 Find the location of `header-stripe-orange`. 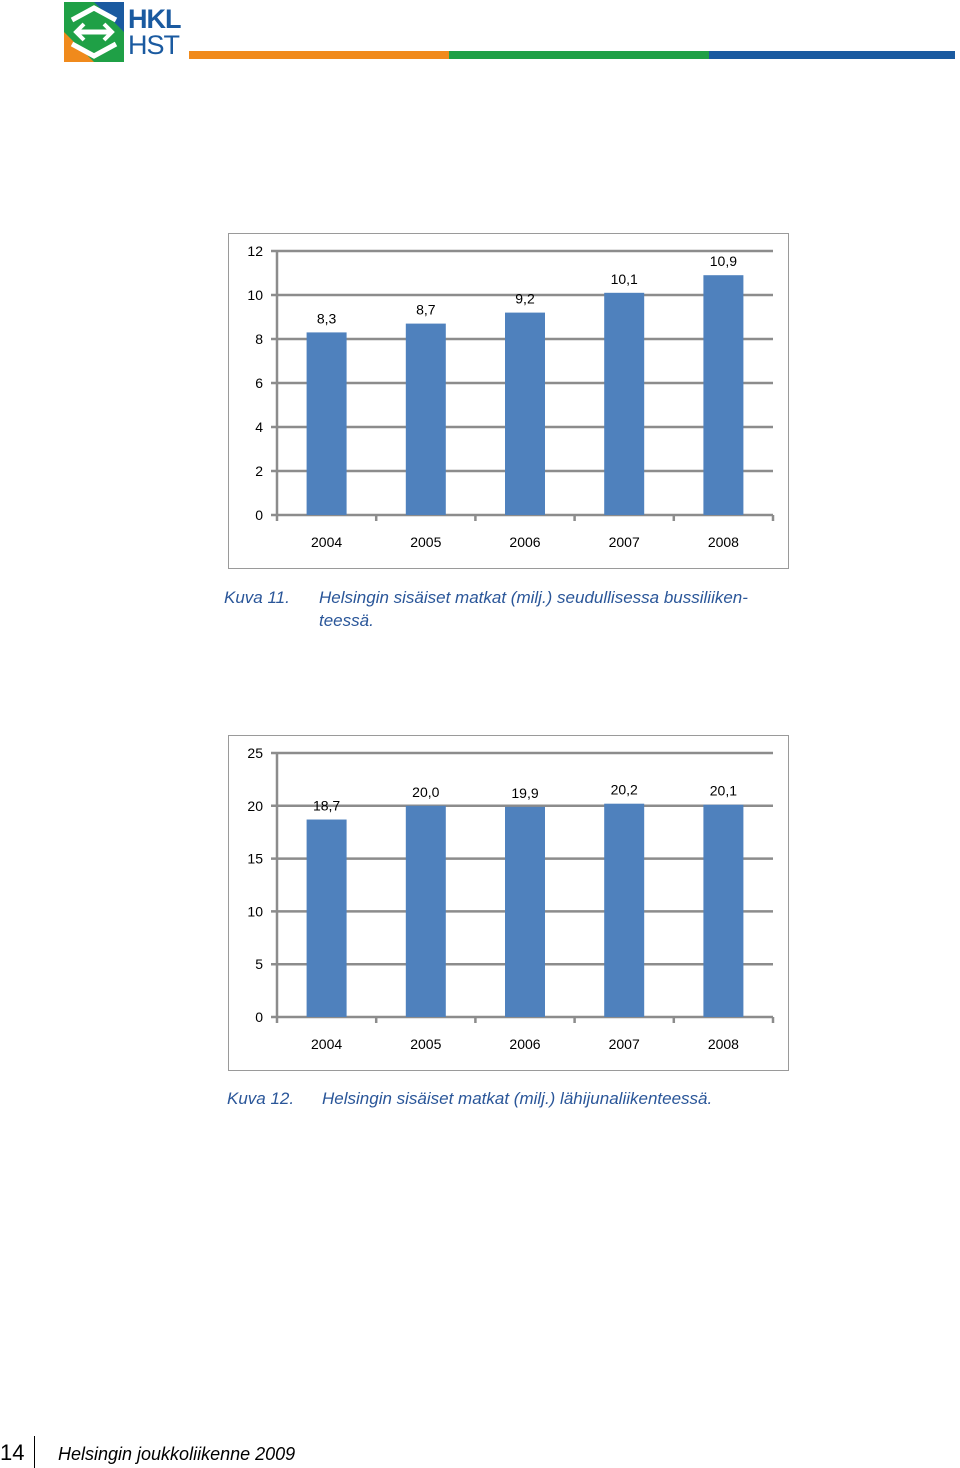

header-stripe-orange is located at coordinates (319, 55).